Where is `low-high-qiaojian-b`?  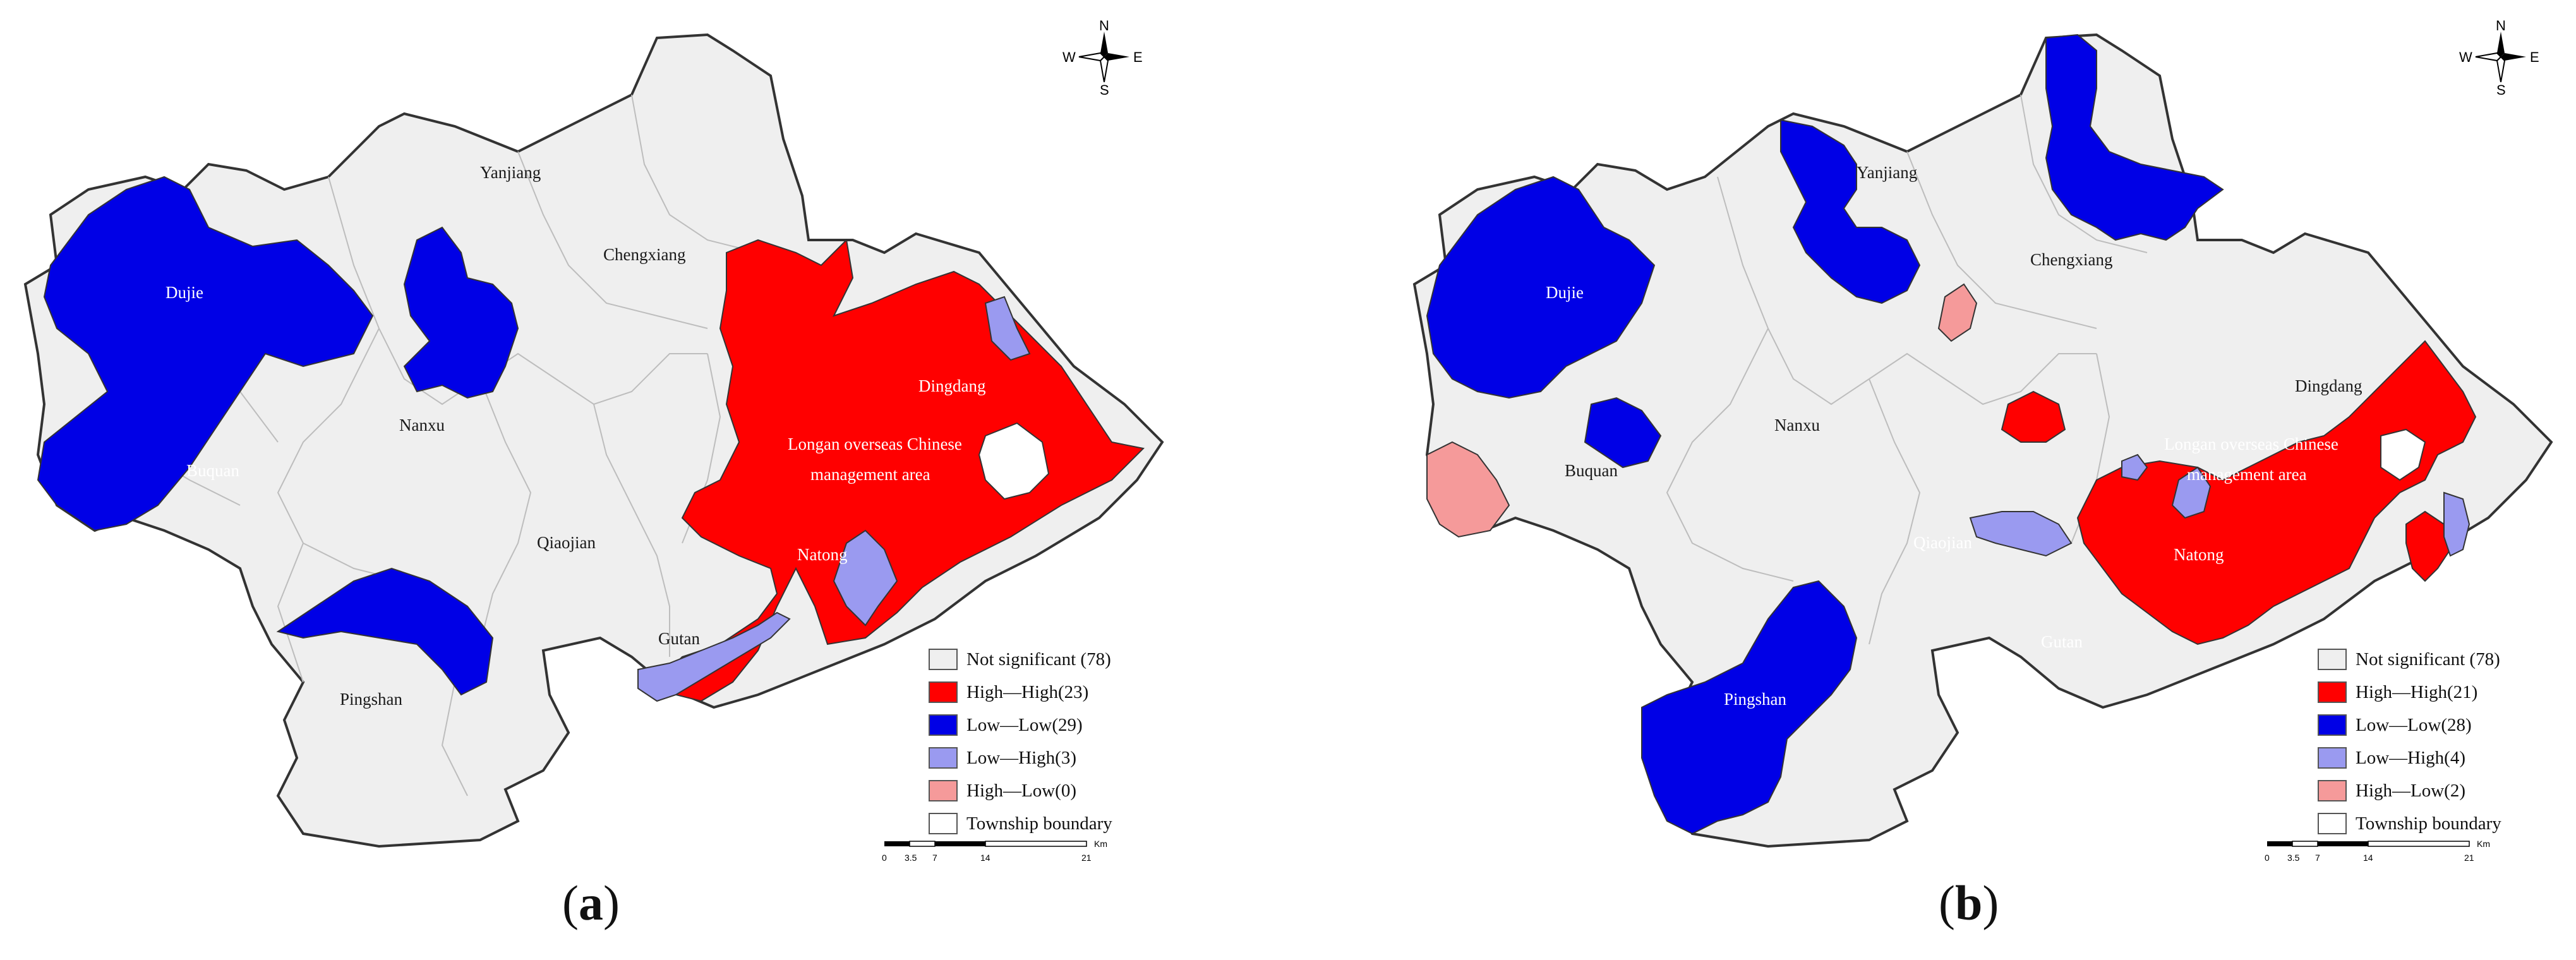
low-high-qiaojian-b is located at coordinates (2021, 534).